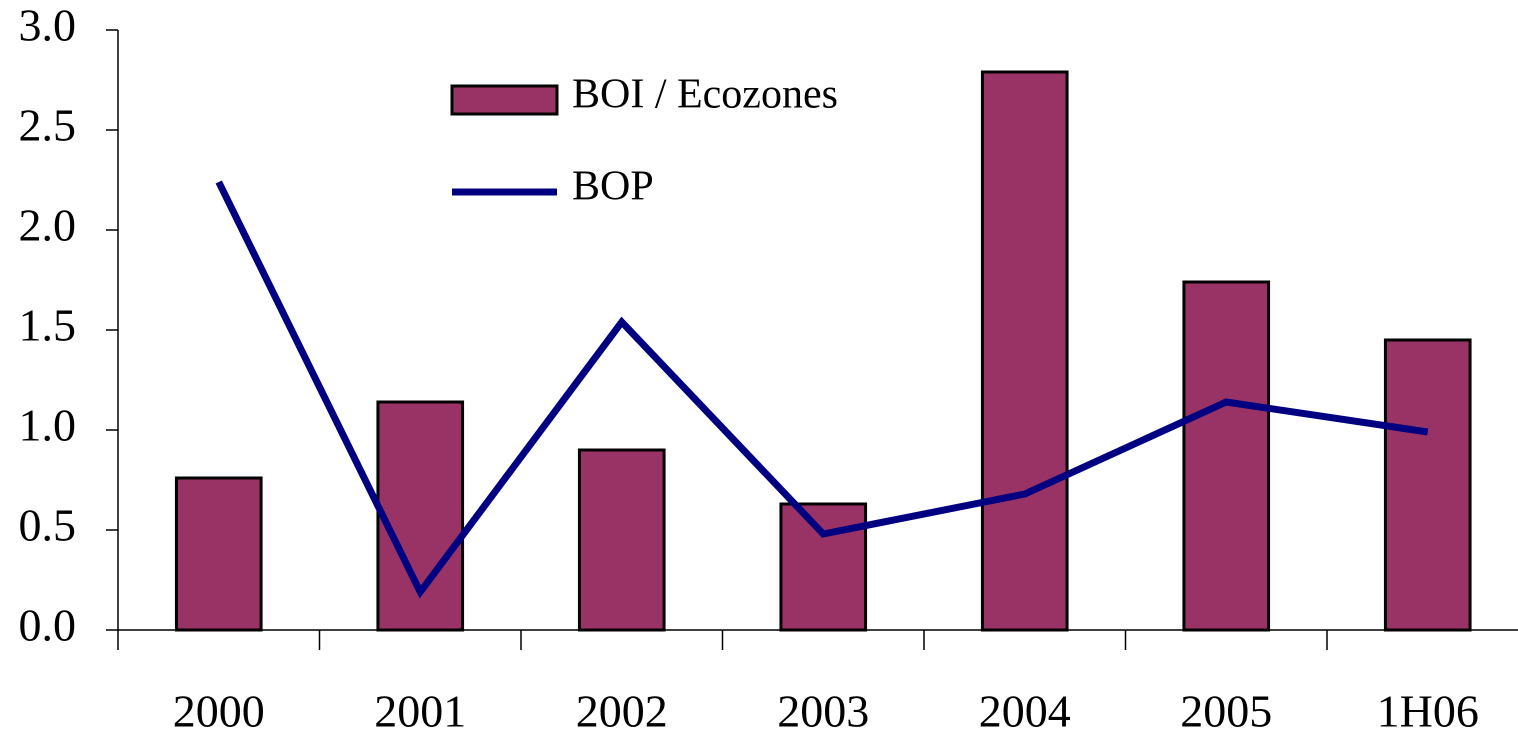  I want to click on x-tick-label: 2003, so click(823, 711).